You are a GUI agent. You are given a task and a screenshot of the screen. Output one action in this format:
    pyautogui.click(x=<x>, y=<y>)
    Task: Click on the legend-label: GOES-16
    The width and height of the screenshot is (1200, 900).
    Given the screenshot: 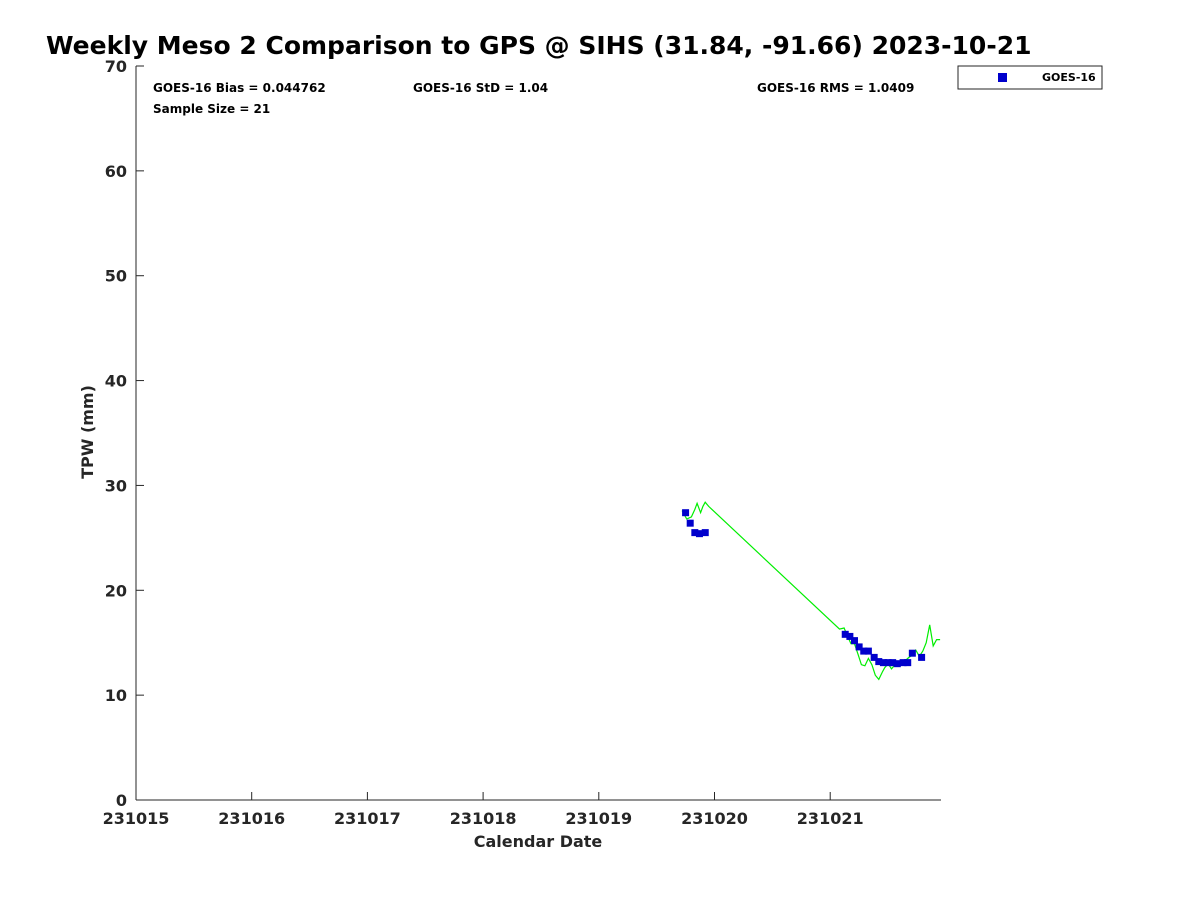 What is the action you would take?
    pyautogui.click(x=1069, y=77)
    